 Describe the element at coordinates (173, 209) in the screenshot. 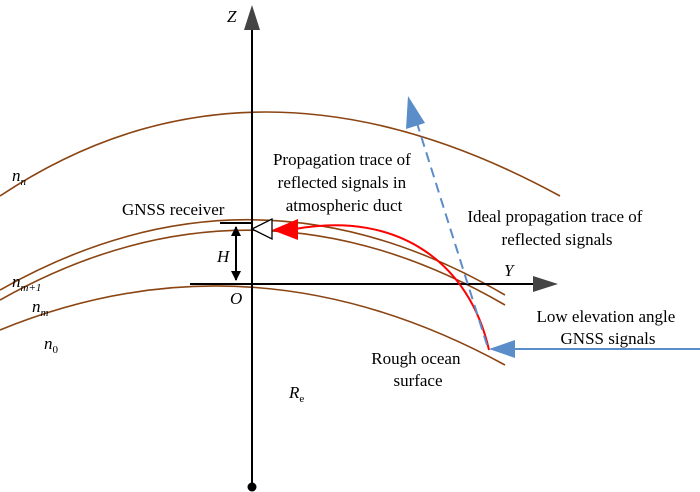

I see `gnss-receiver-label: GNSS receiver` at that location.